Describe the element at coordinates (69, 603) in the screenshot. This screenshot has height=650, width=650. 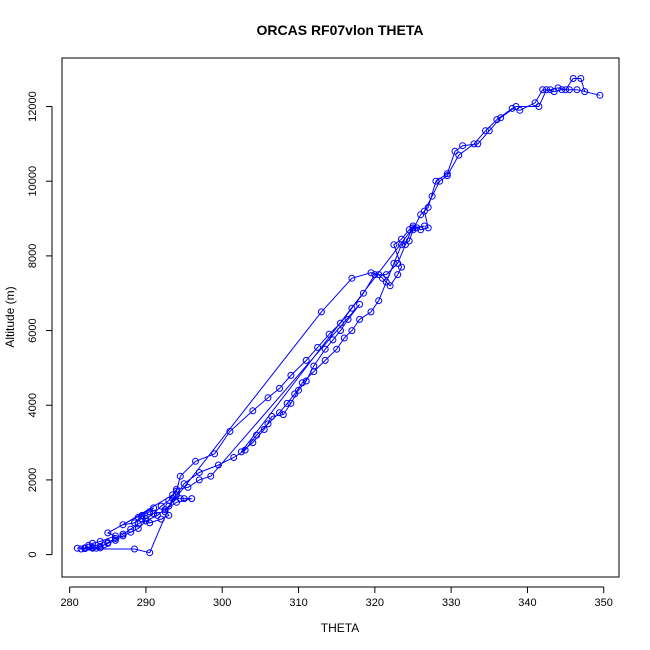
I see `x-tick-label: 280` at that location.